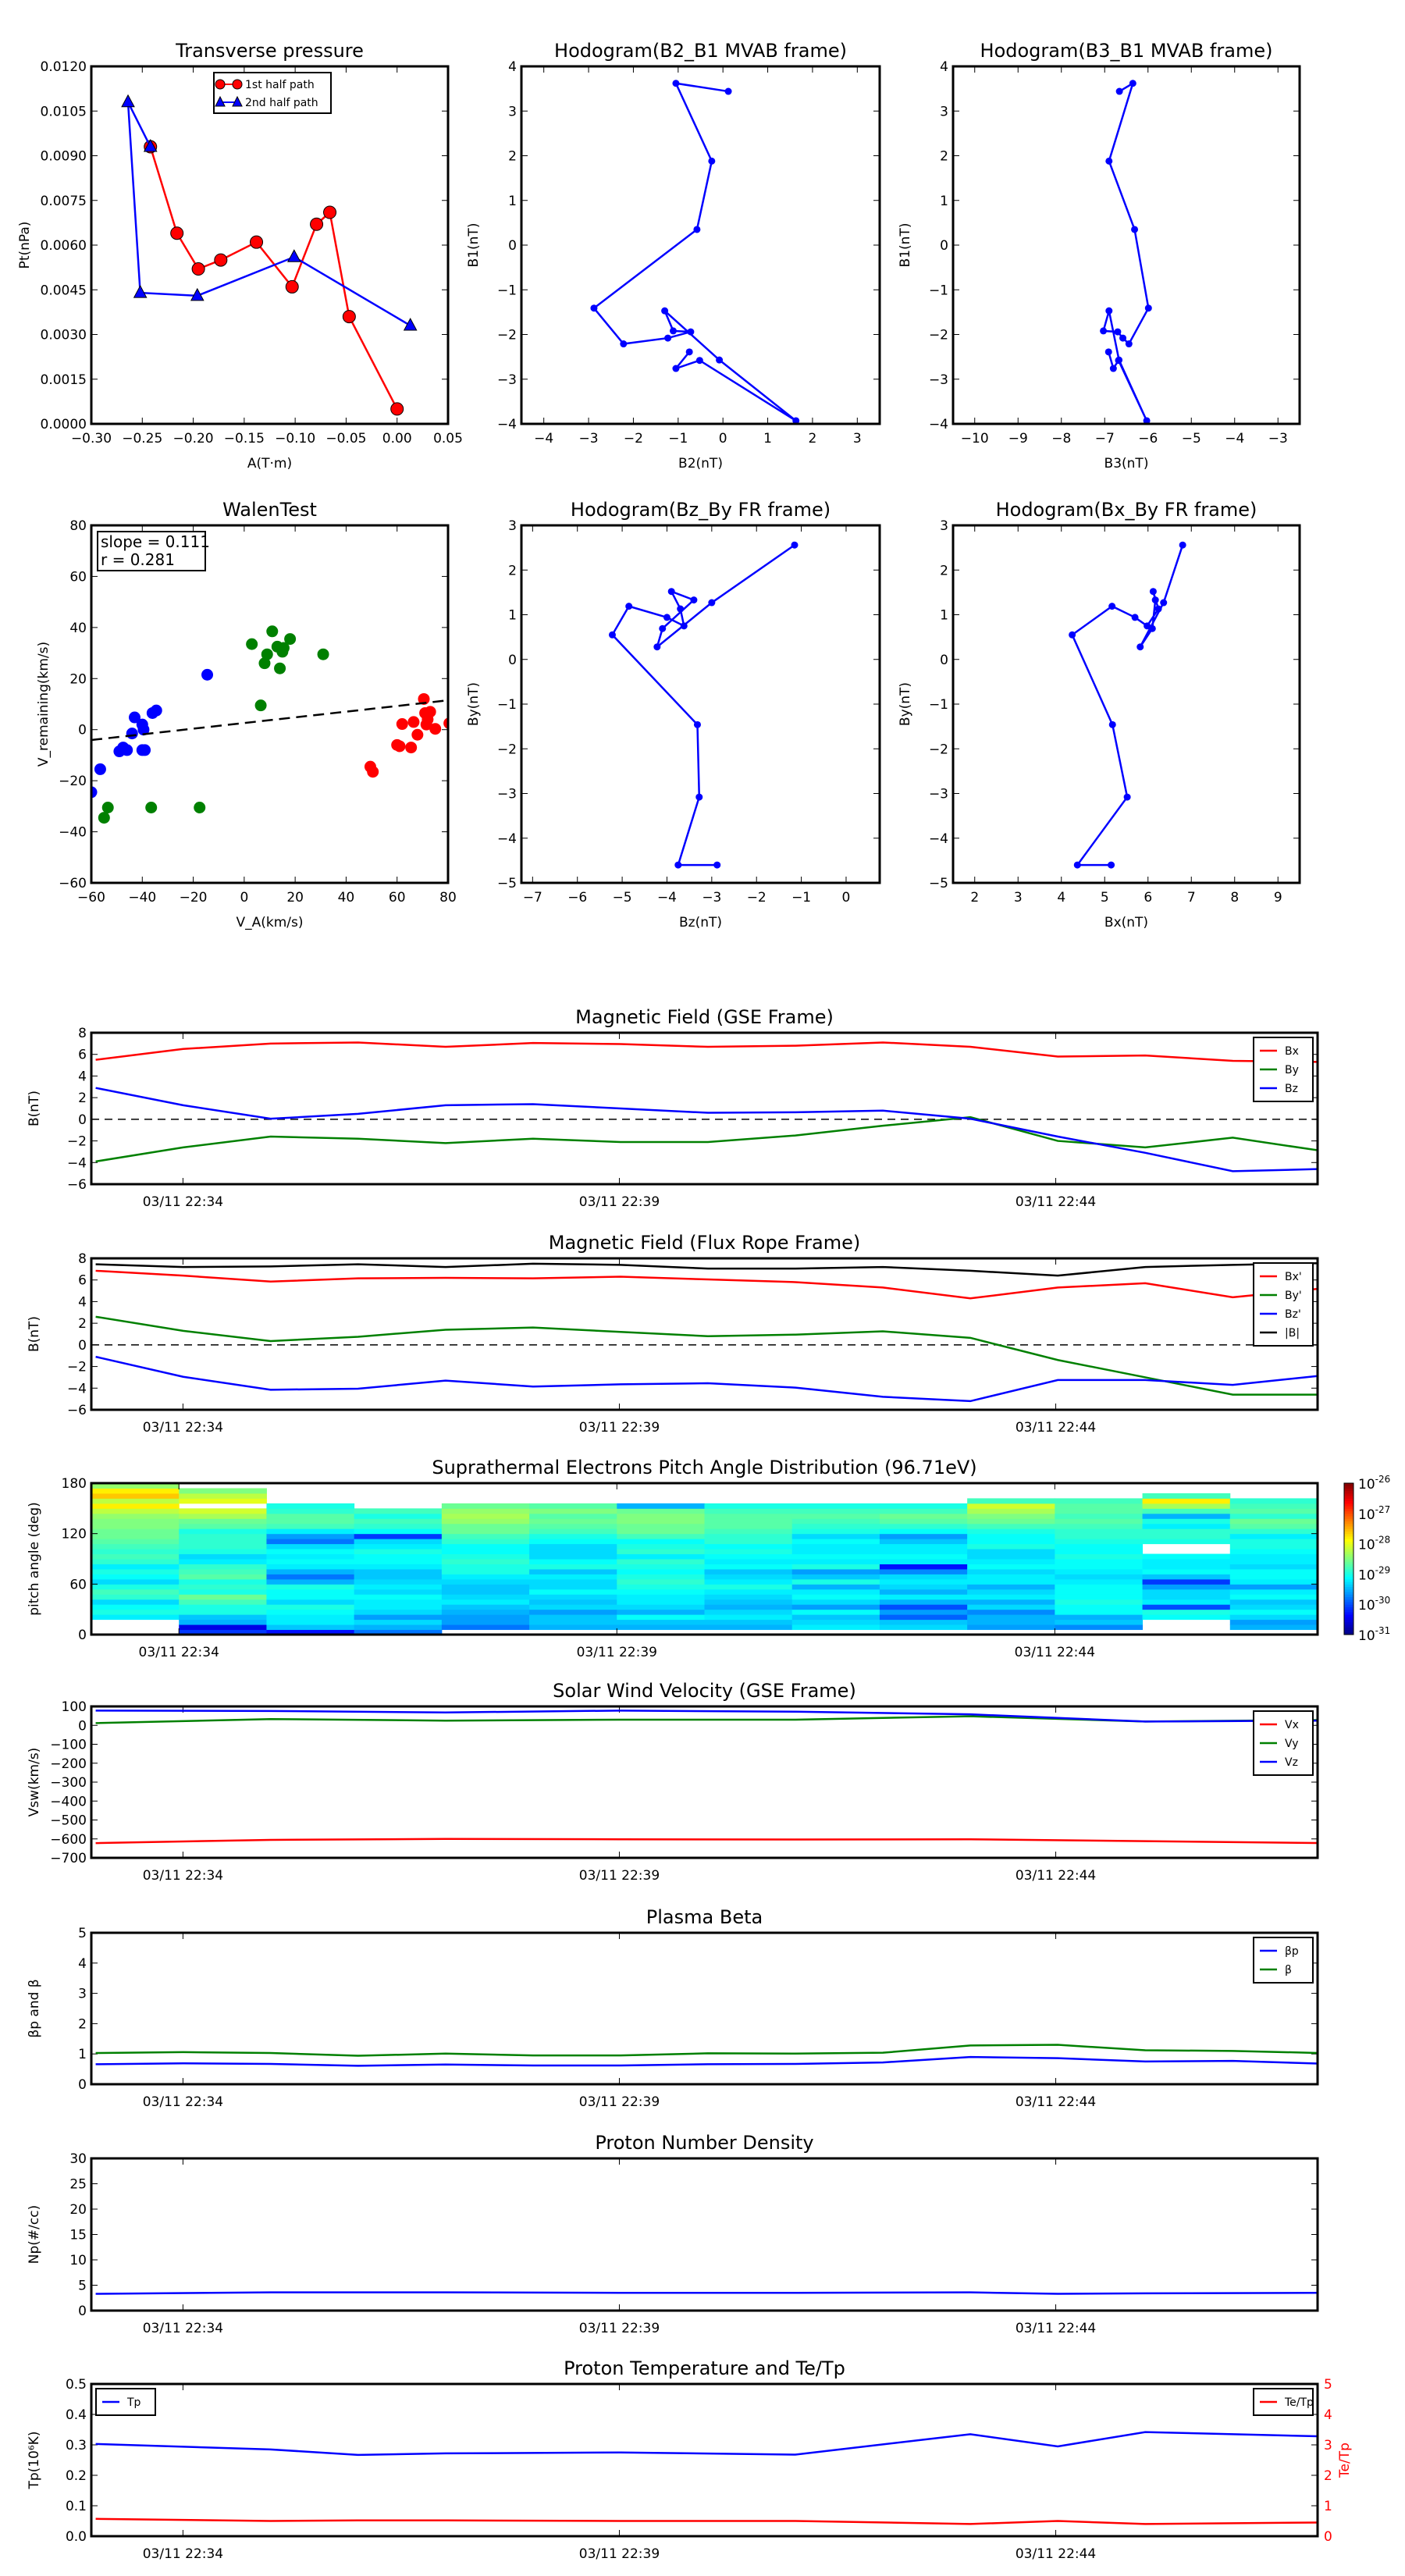  Describe the element at coordinates (68, 1858) in the screenshot. I see `y-tick-label: −700` at that location.